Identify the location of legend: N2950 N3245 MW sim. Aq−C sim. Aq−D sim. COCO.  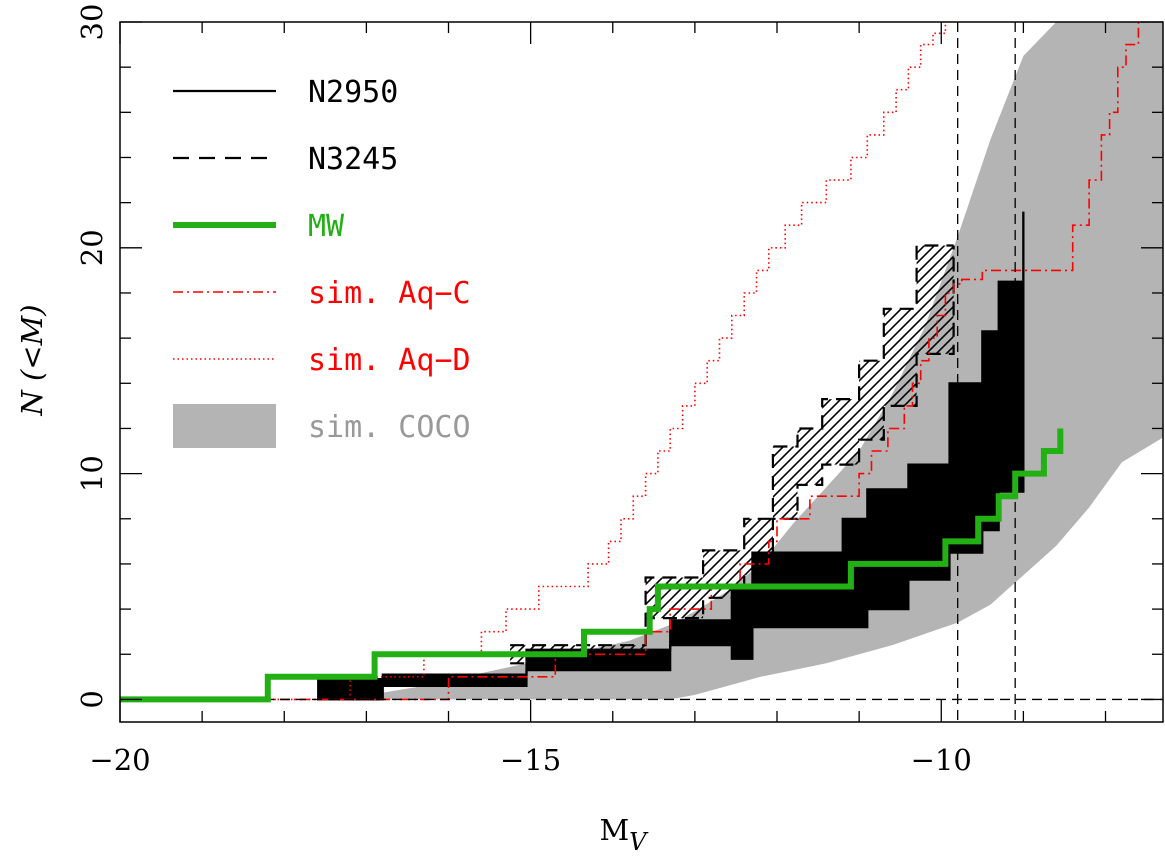
(322, 261).